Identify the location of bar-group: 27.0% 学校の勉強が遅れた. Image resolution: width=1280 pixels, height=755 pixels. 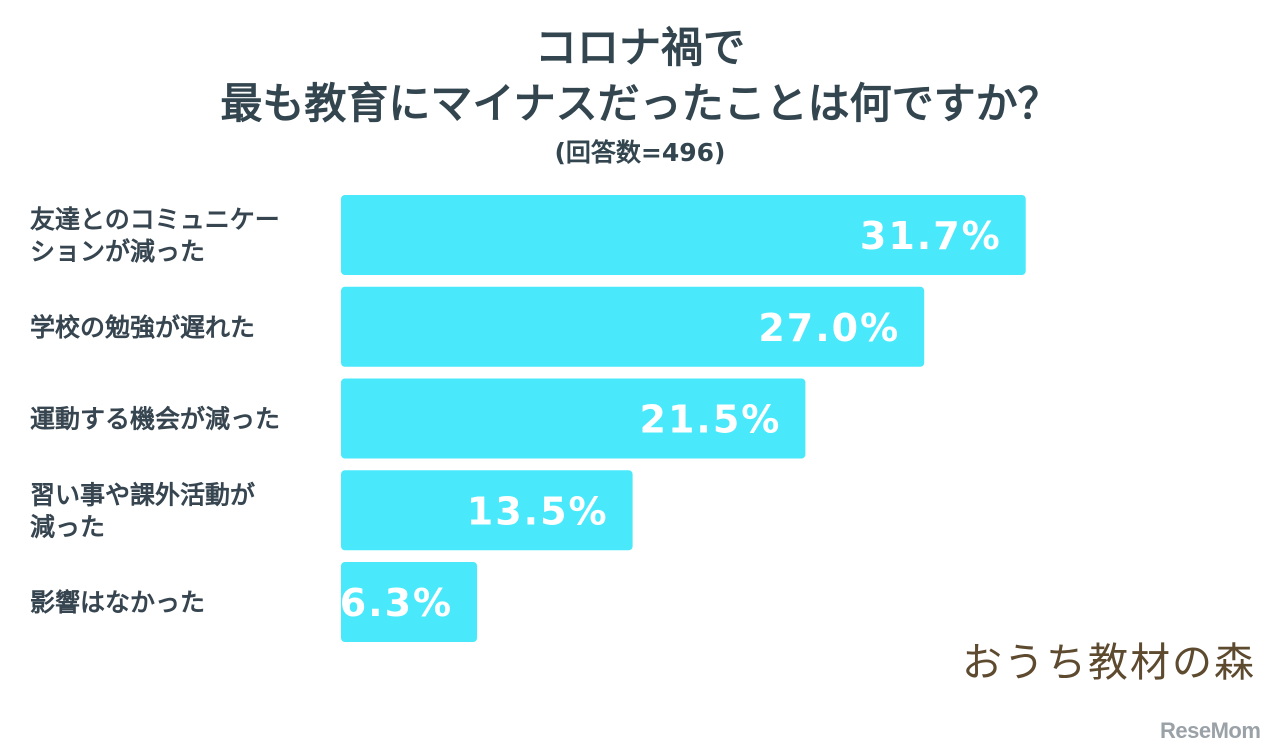
(477, 326).